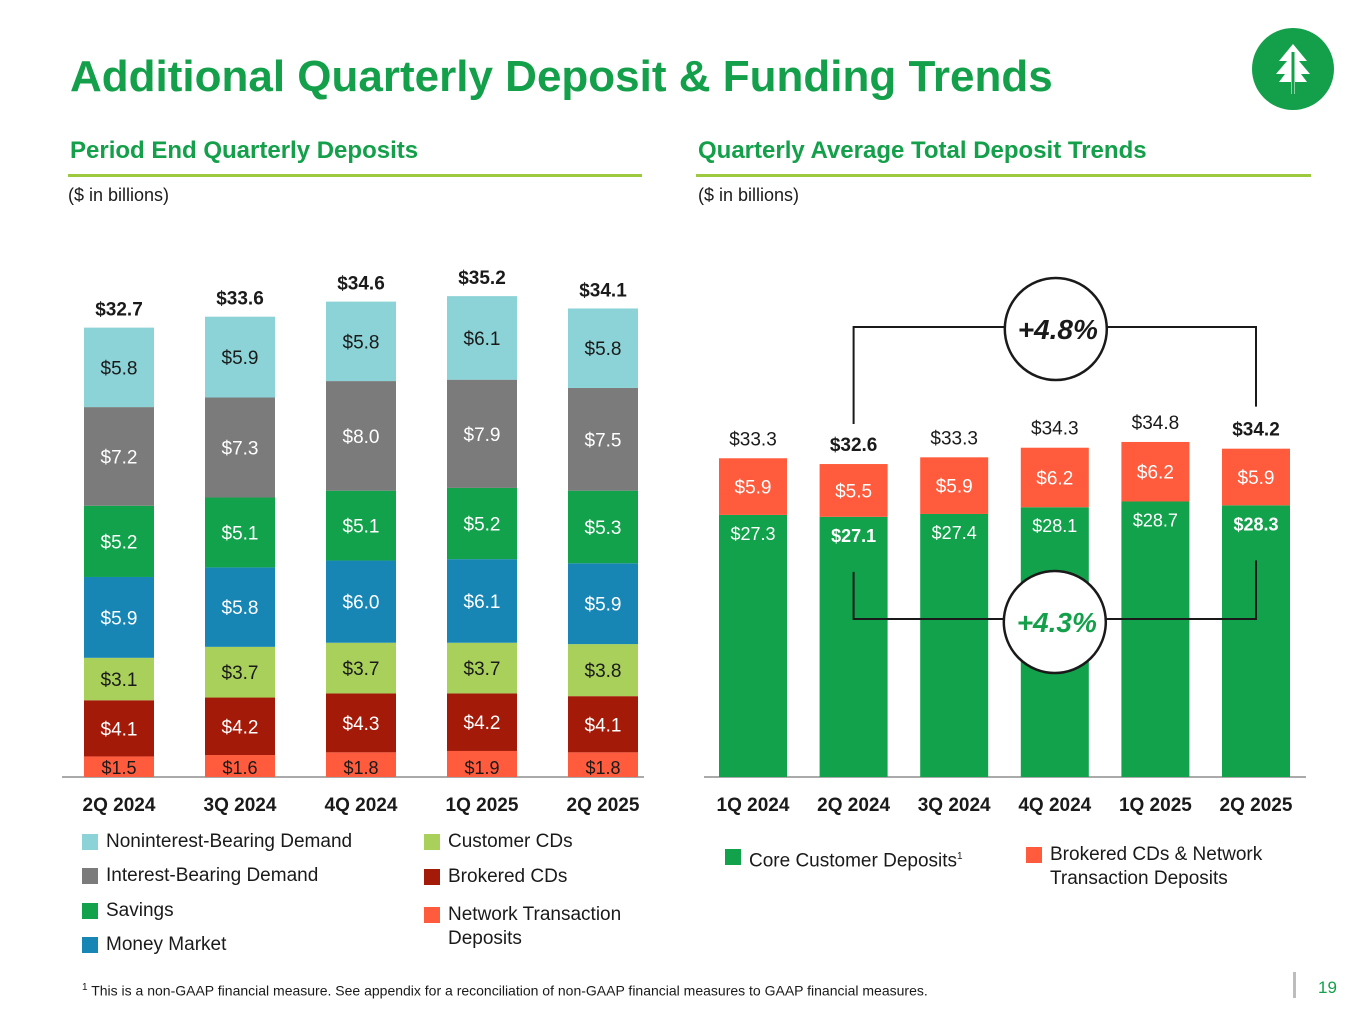  What do you see at coordinates (240, 299) in the screenshot?
I see `total-label: $33.6` at bounding box center [240, 299].